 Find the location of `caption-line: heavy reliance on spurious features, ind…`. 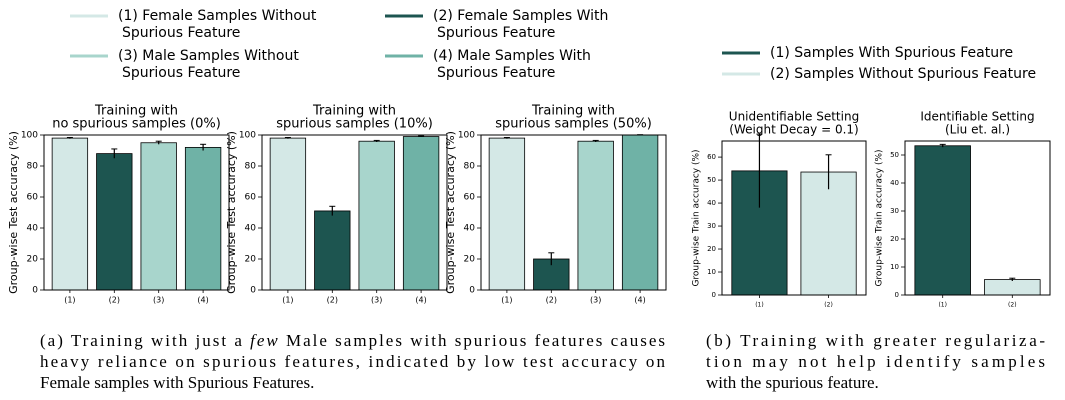

caption-line: heavy reliance on spurious features, ind… is located at coordinates (352, 361).